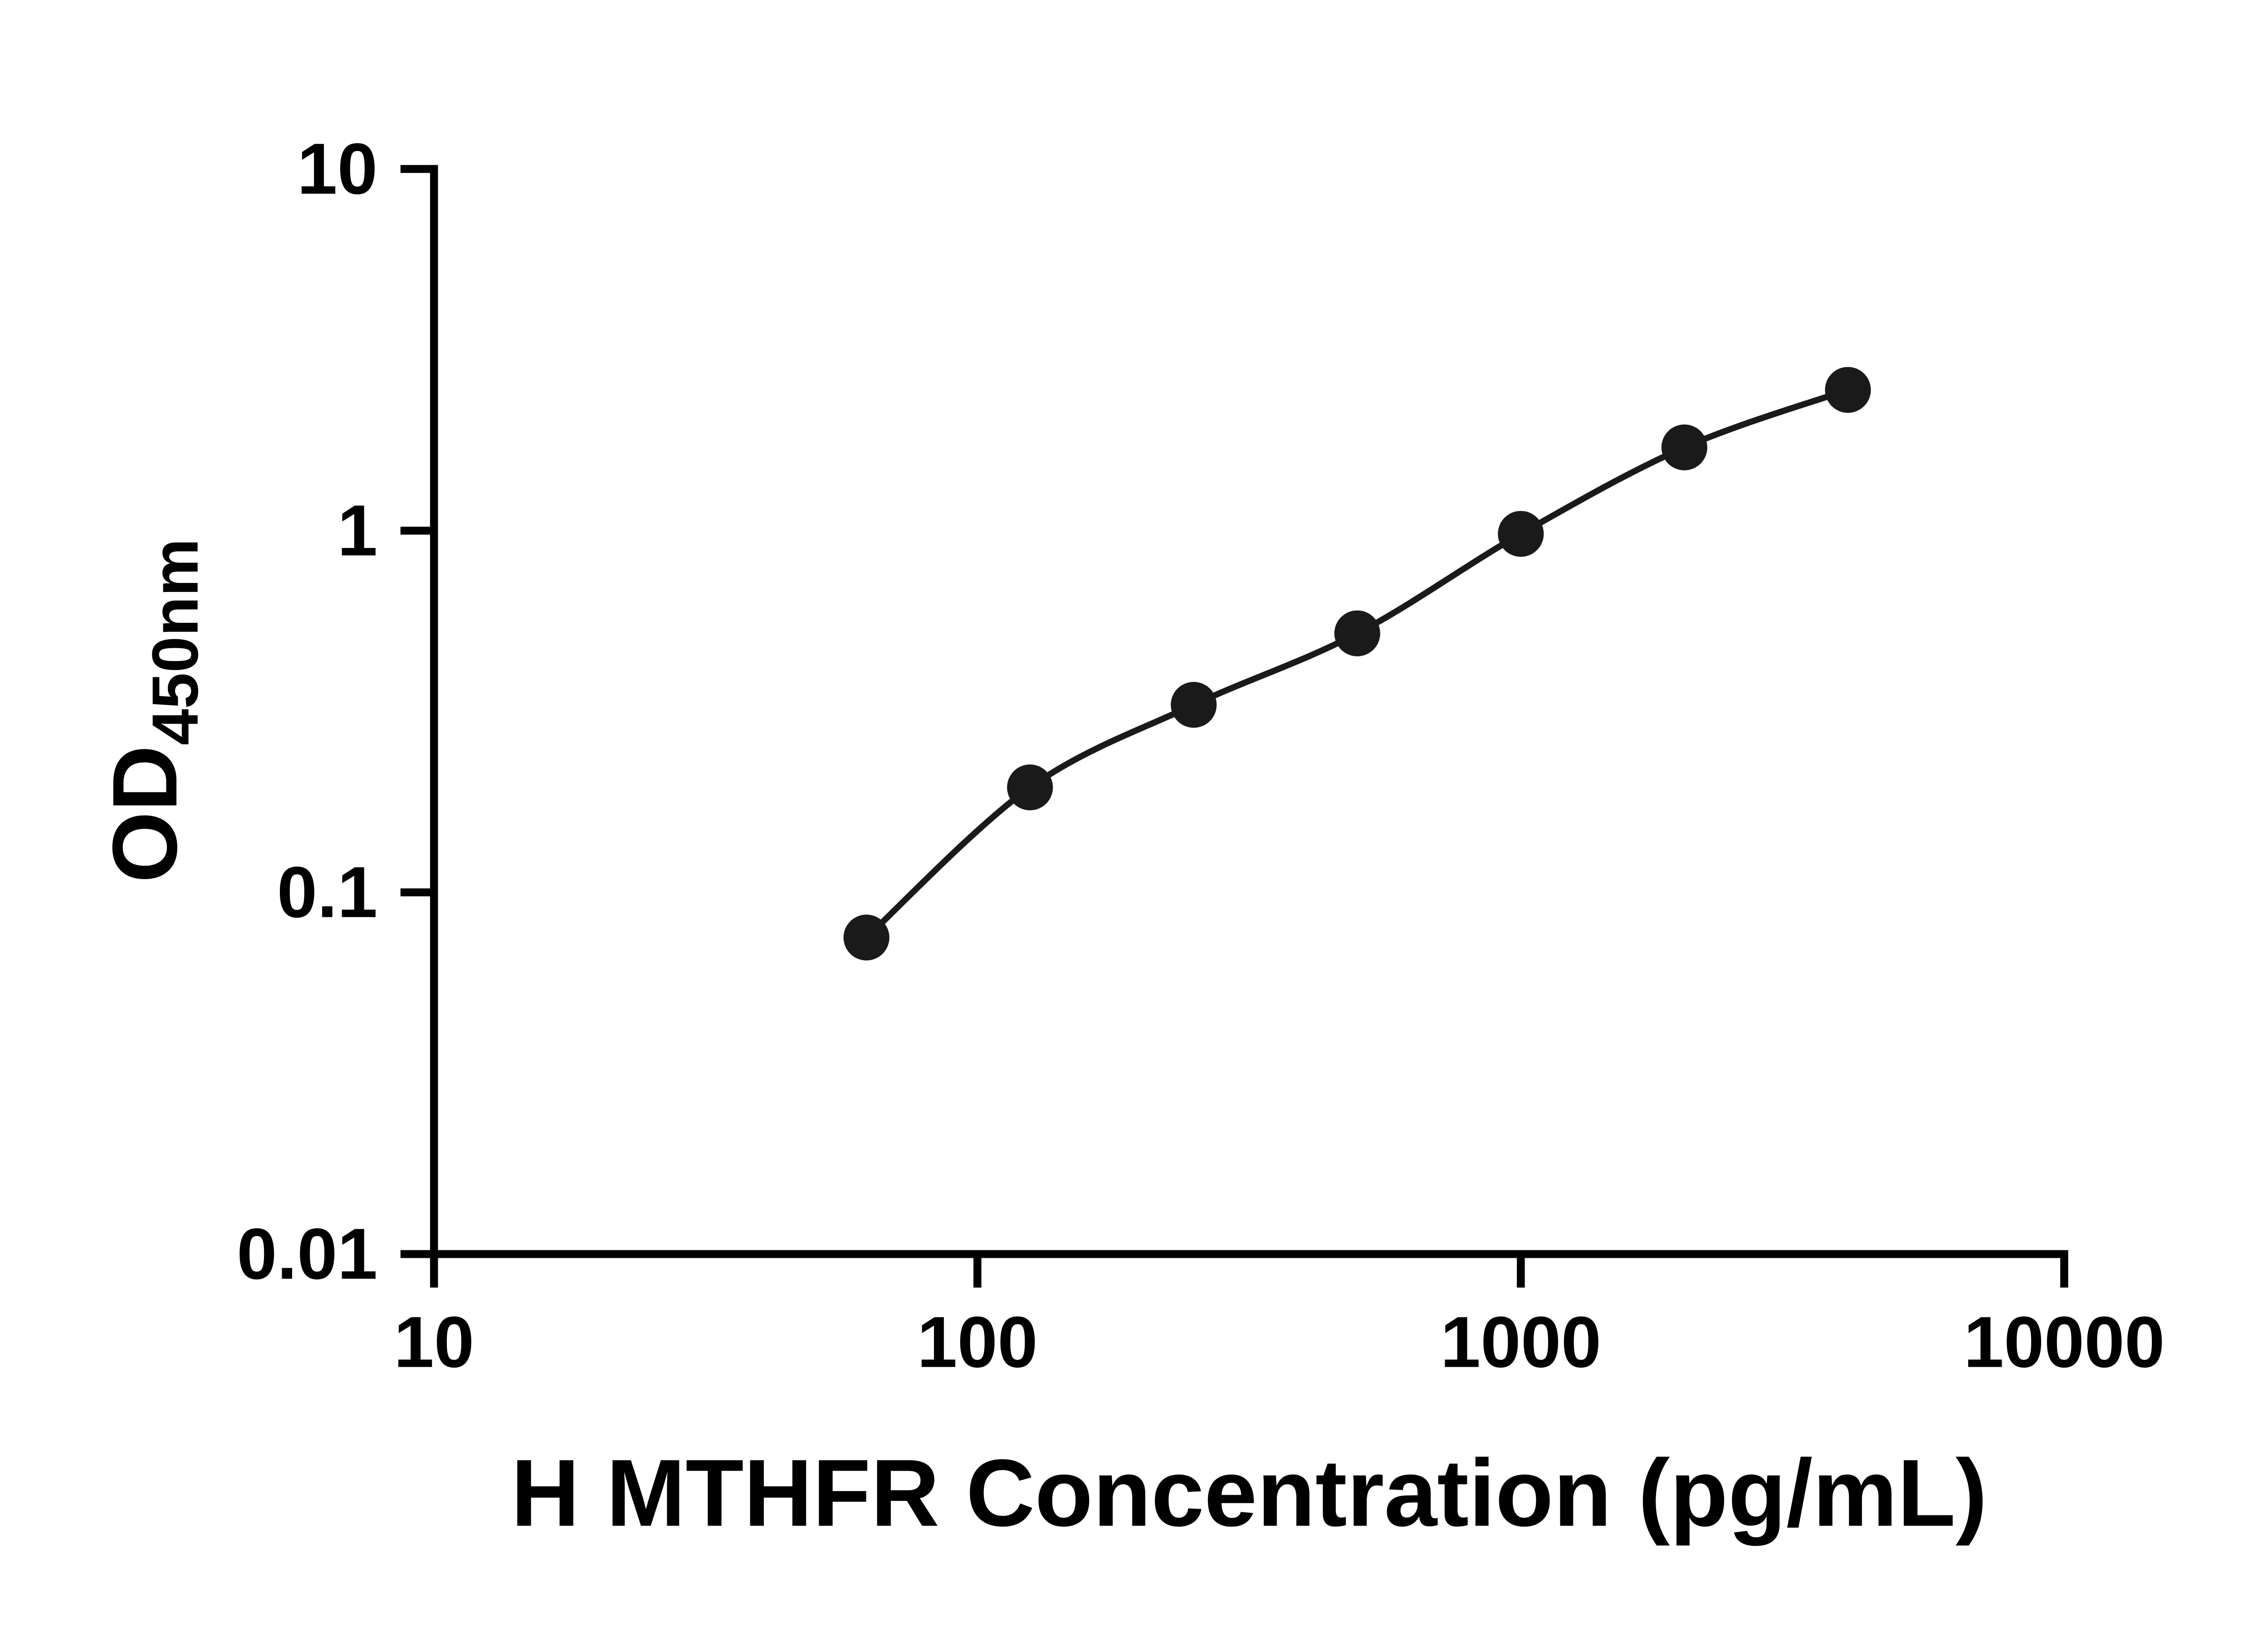 This screenshot has width=2268, height=1633. I want to click on x-tick-label: 100, so click(978, 1342).